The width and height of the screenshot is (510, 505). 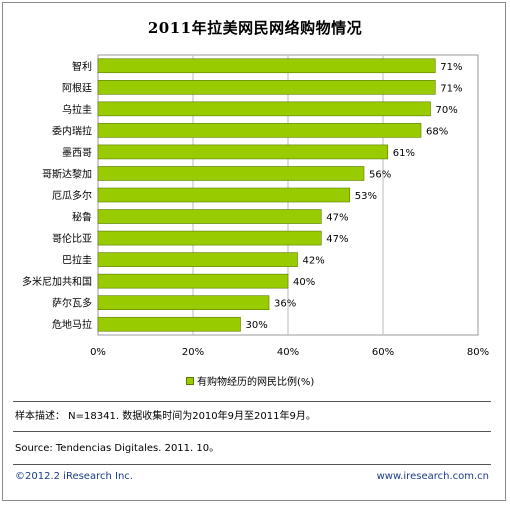 What do you see at coordinates (72, 195) in the screenshot?
I see `category-label: 厄瓜多尔` at bounding box center [72, 195].